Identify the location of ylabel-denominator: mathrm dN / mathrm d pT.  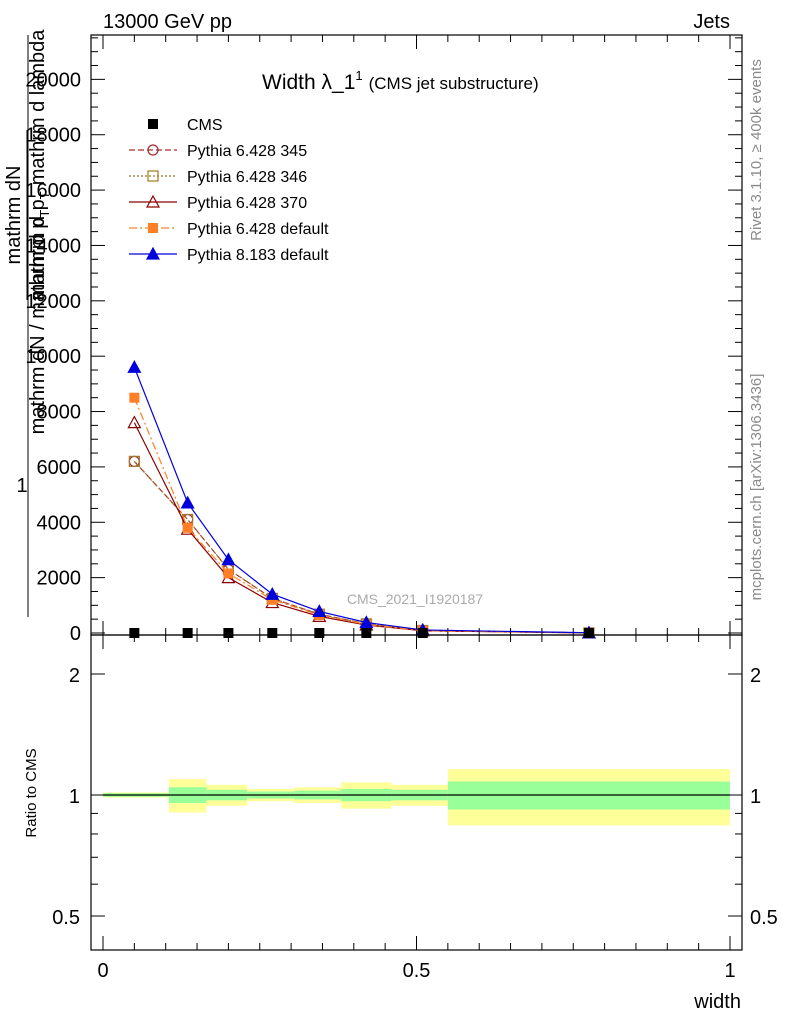
(39, 322).